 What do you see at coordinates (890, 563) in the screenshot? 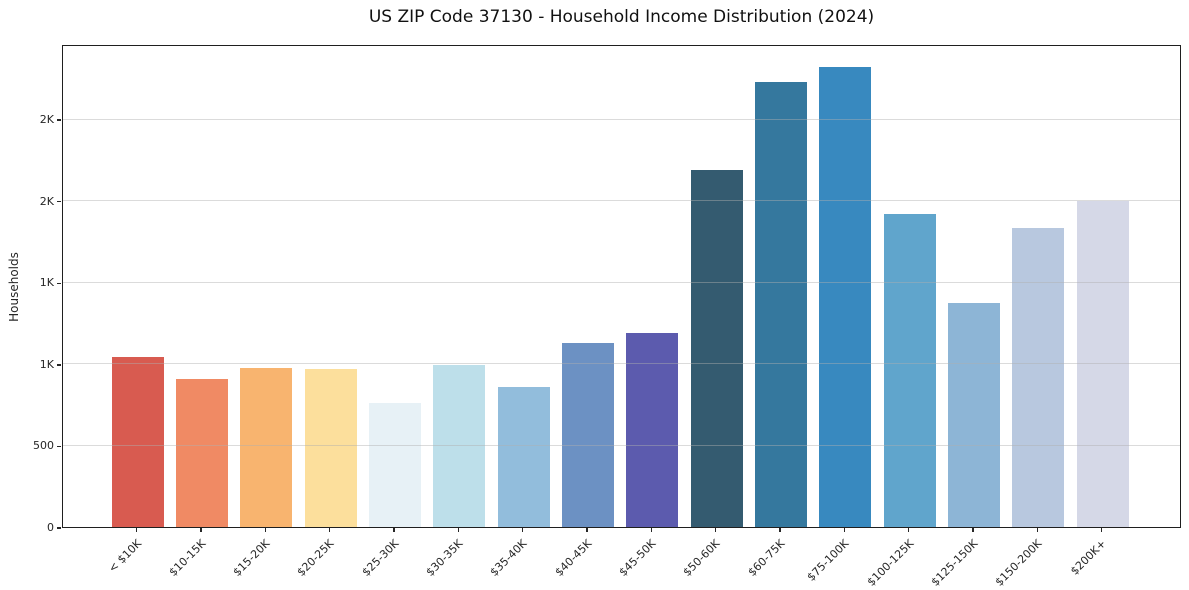
I see `x-tick-label: $100-125K` at bounding box center [890, 563].